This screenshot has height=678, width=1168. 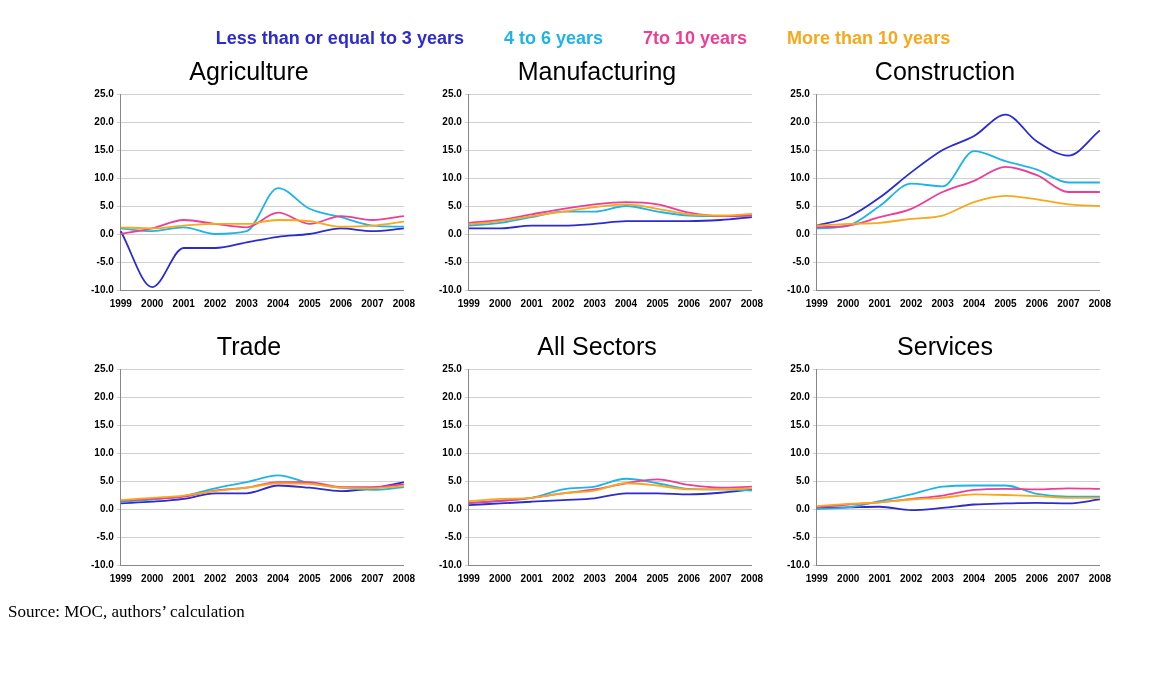 I want to click on chart-title: Manufacturing, so click(x=597, y=70).